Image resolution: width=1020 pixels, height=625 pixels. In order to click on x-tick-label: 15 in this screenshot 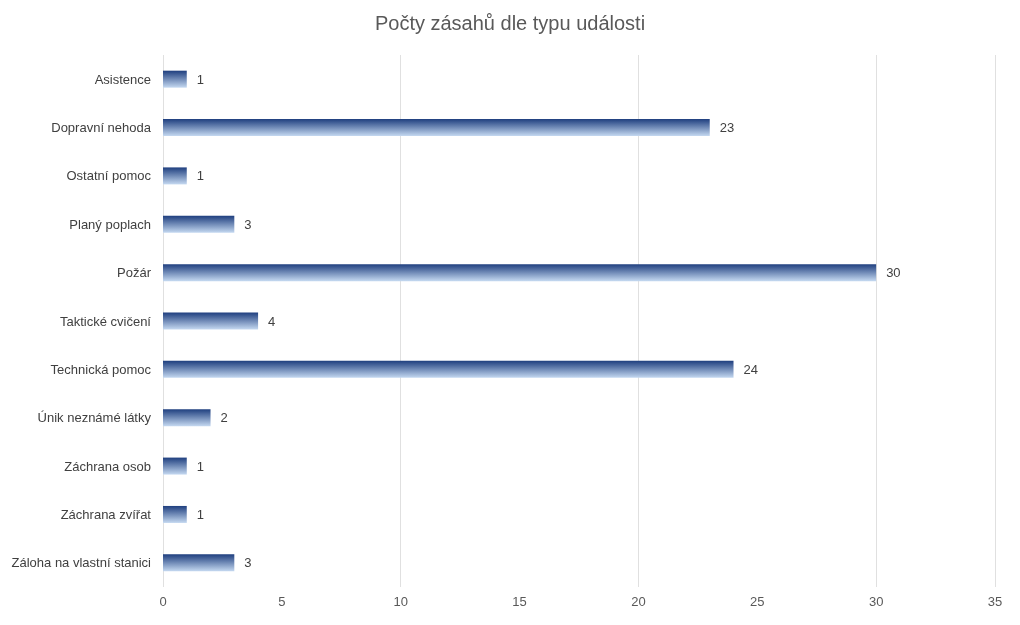, I will do `click(519, 601)`.